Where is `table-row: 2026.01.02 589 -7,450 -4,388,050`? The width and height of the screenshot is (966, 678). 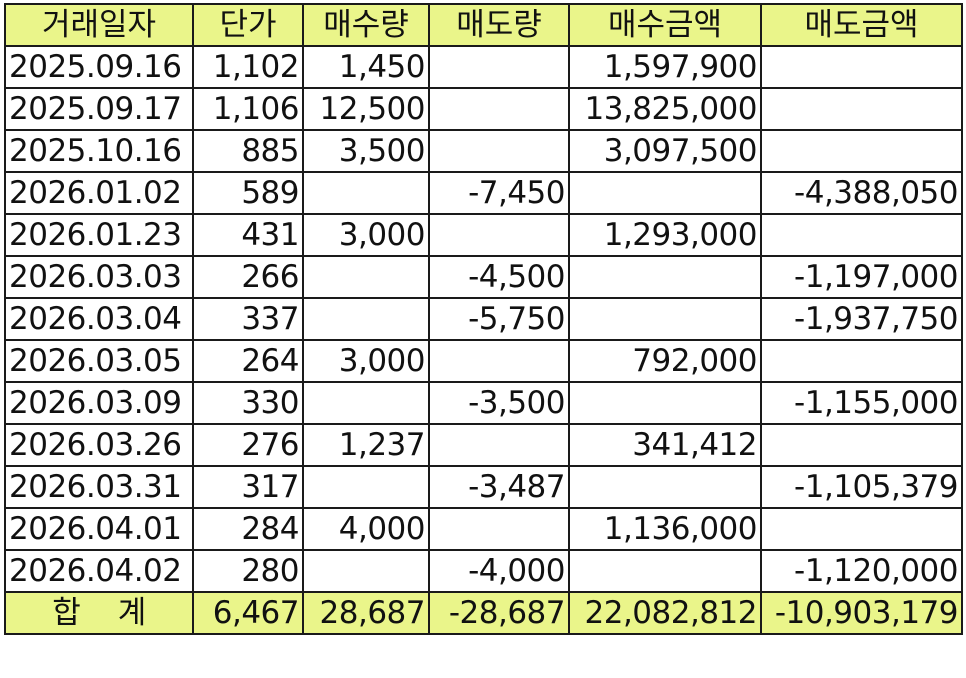
table-row: 2026.01.02 589 -7,450 -4,388,050 is located at coordinates (483, 193).